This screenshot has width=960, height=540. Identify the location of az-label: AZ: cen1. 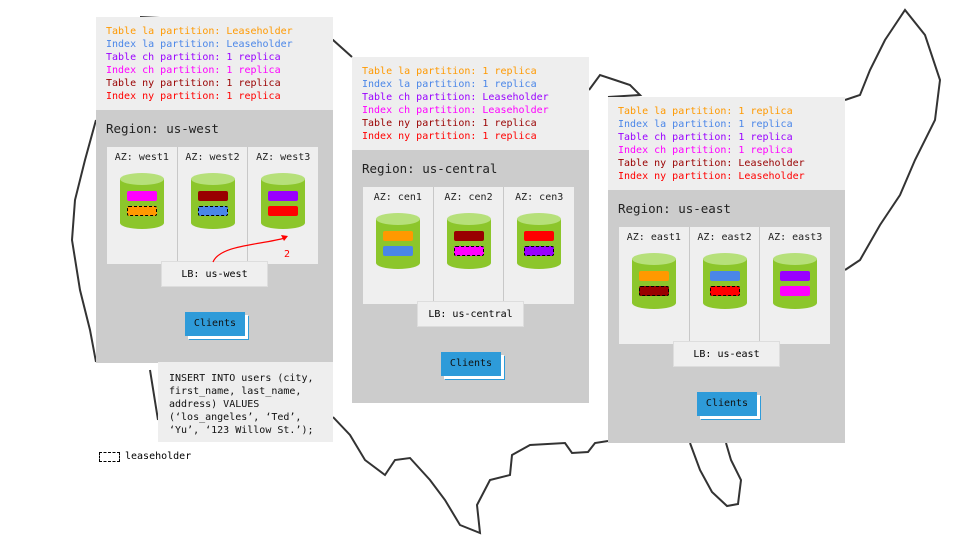
(397, 197).